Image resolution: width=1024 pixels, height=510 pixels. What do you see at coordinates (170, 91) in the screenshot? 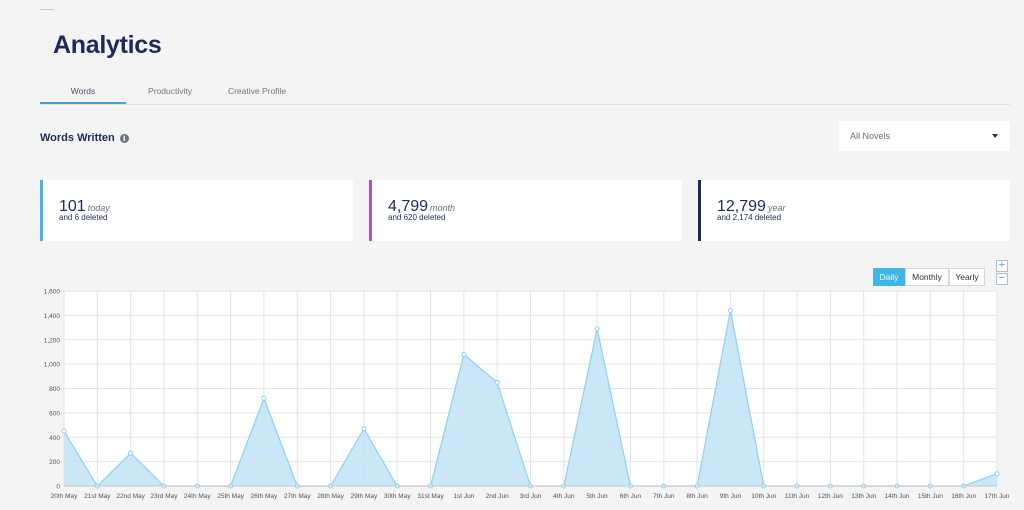
I see `tab-productivity: Productivity` at bounding box center [170, 91].